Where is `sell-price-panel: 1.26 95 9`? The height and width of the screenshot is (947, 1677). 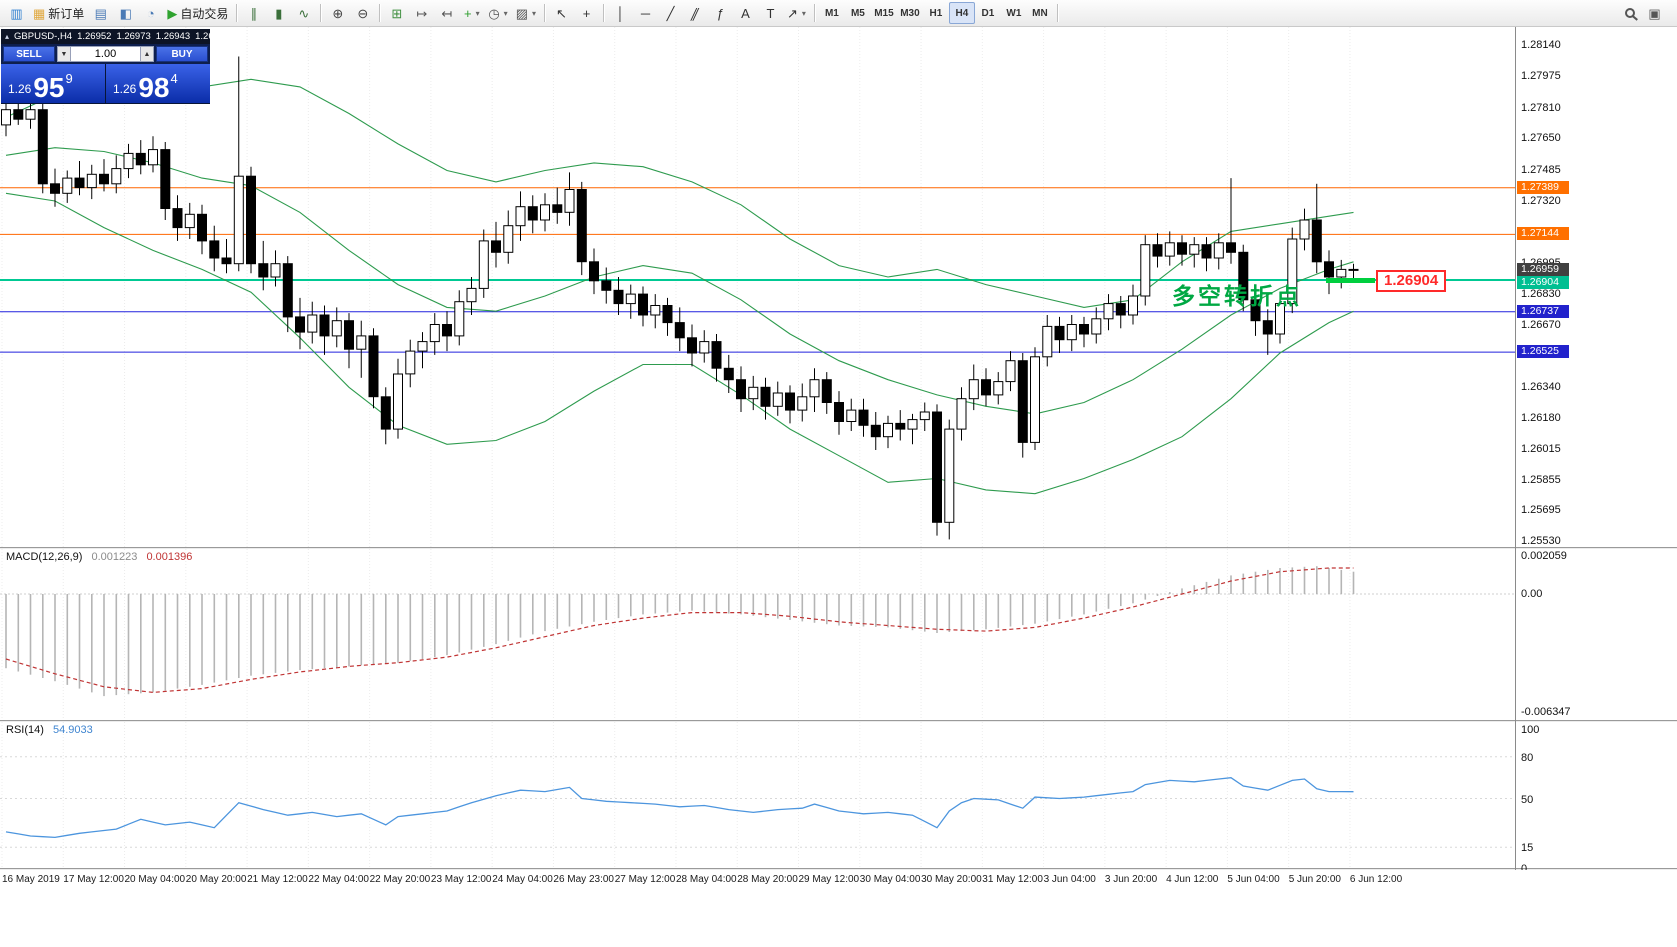 sell-price-panel: 1.26 95 9 is located at coordinates (53, 83).